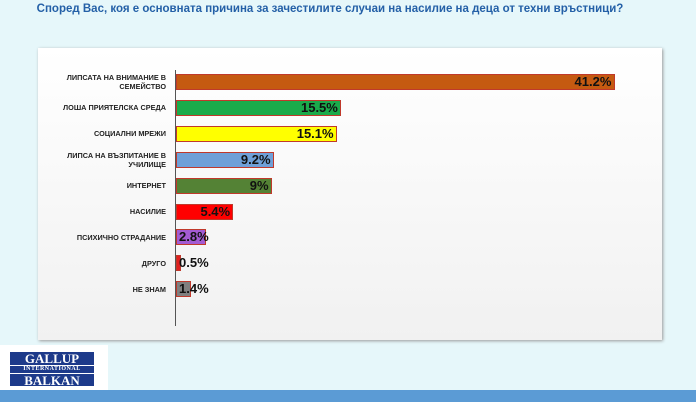 This screenshot has height=402, width=696. What do you see at coordinates (147, 211) in the screenshot?
I see `category-label: НАСИЛИЕ` at bounding box center [147, 211].